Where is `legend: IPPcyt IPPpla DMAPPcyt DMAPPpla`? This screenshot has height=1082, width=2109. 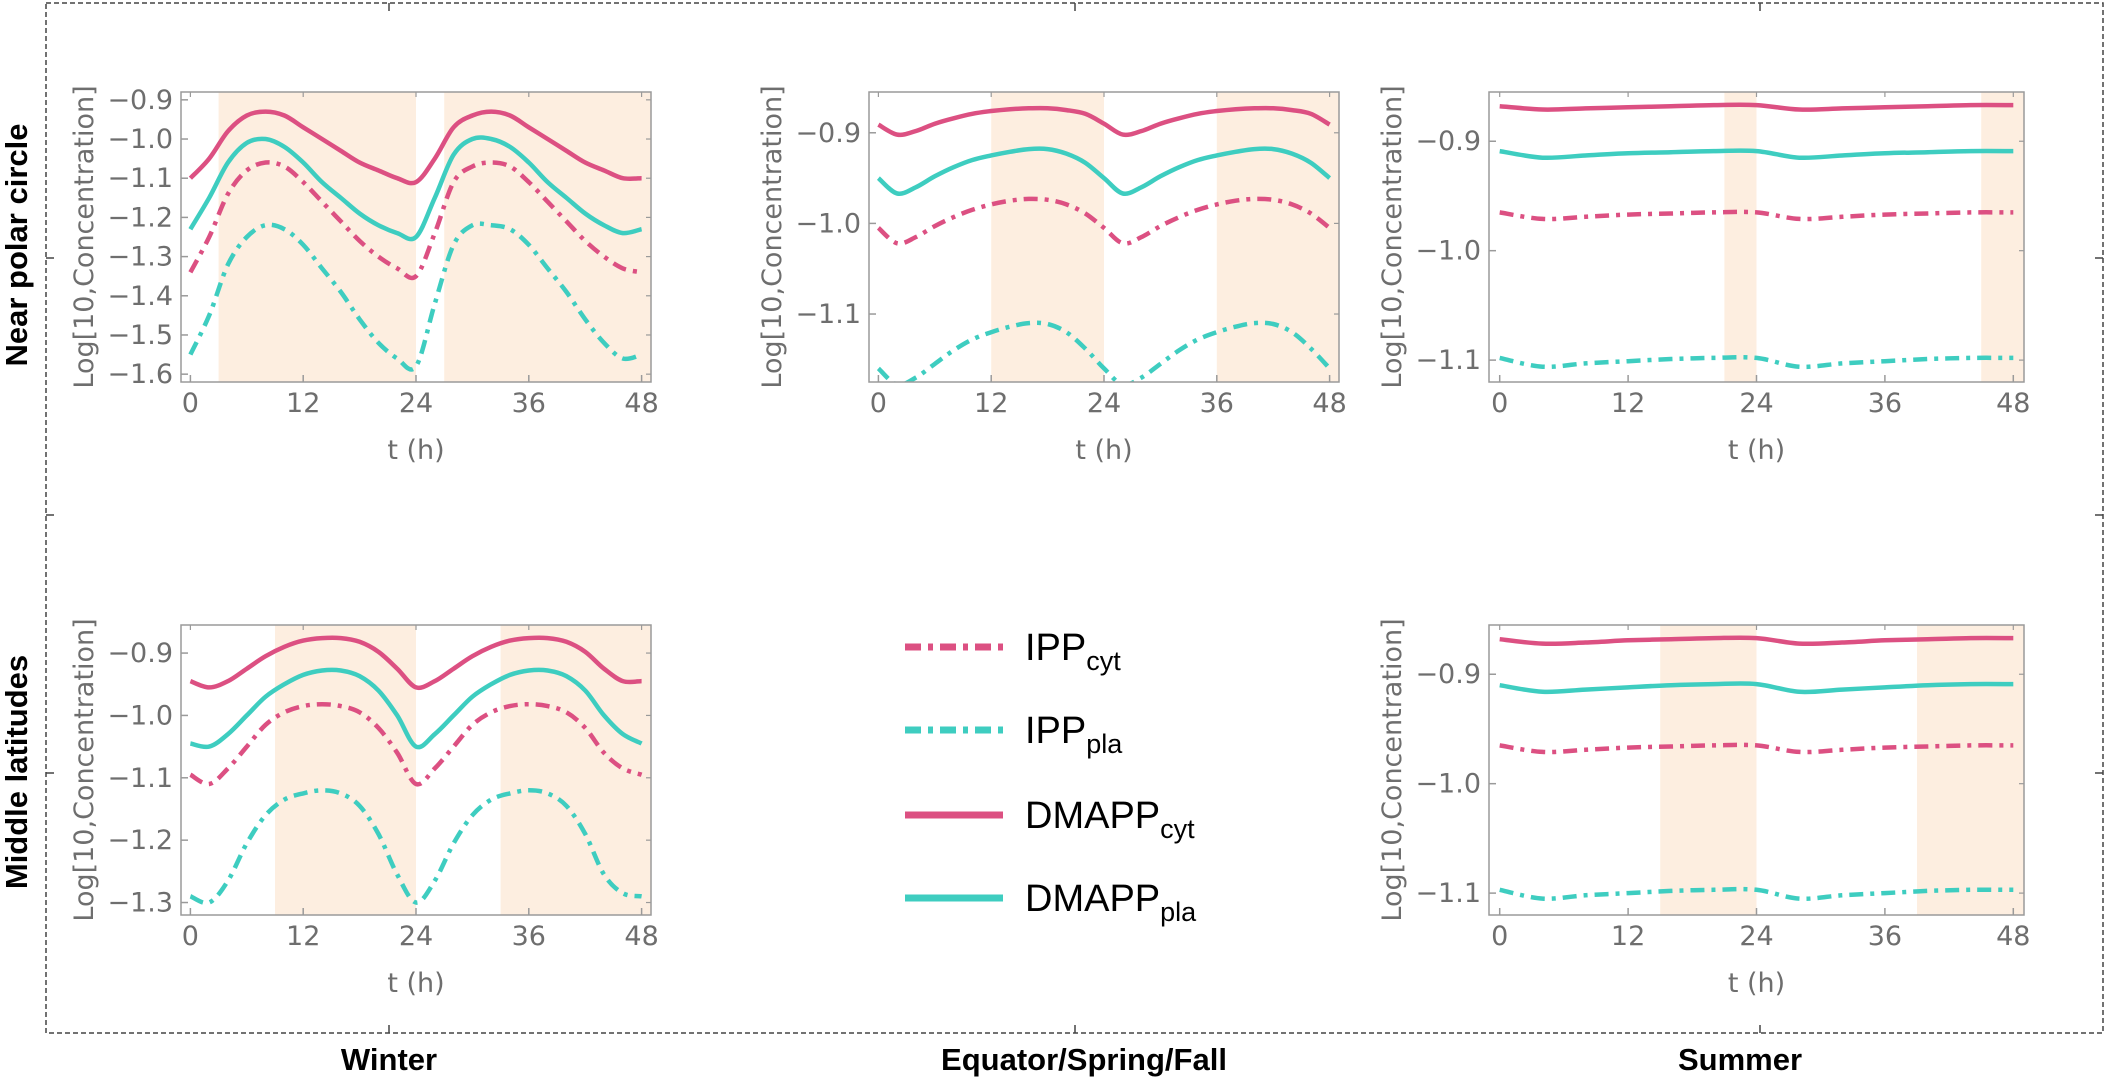 legend: IPPcyt IPPpla DMAPPcyt DMAPPpla is located at coordinates (1051, 777).